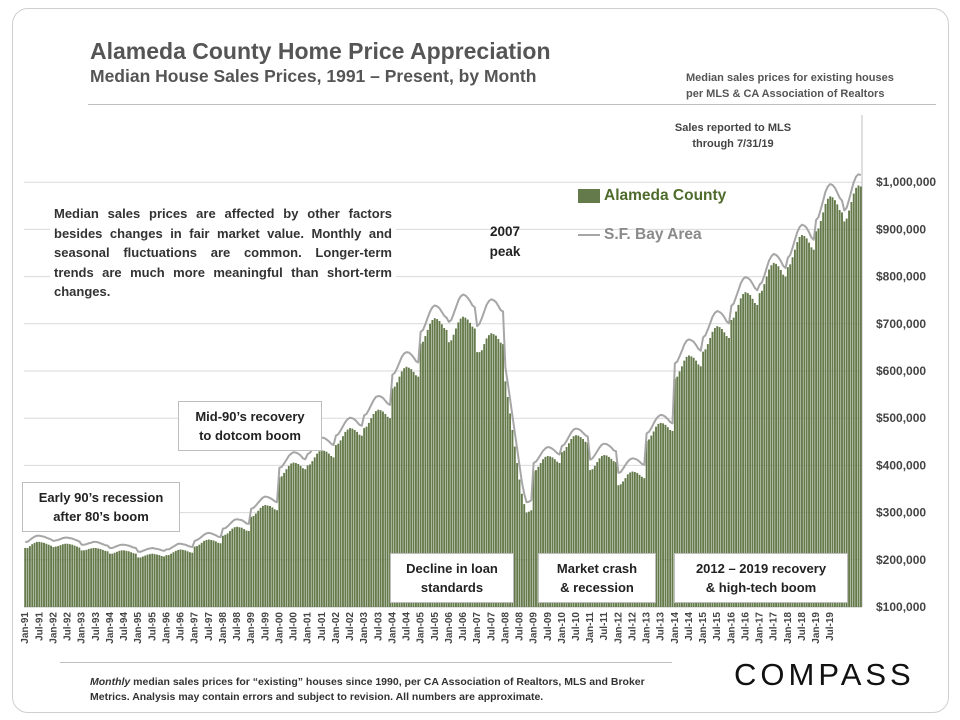  What do you see at coordinates (717, 626) in the screenshot?
I see `x-tick-label: Jul-15` at bounding box center [717, 626].